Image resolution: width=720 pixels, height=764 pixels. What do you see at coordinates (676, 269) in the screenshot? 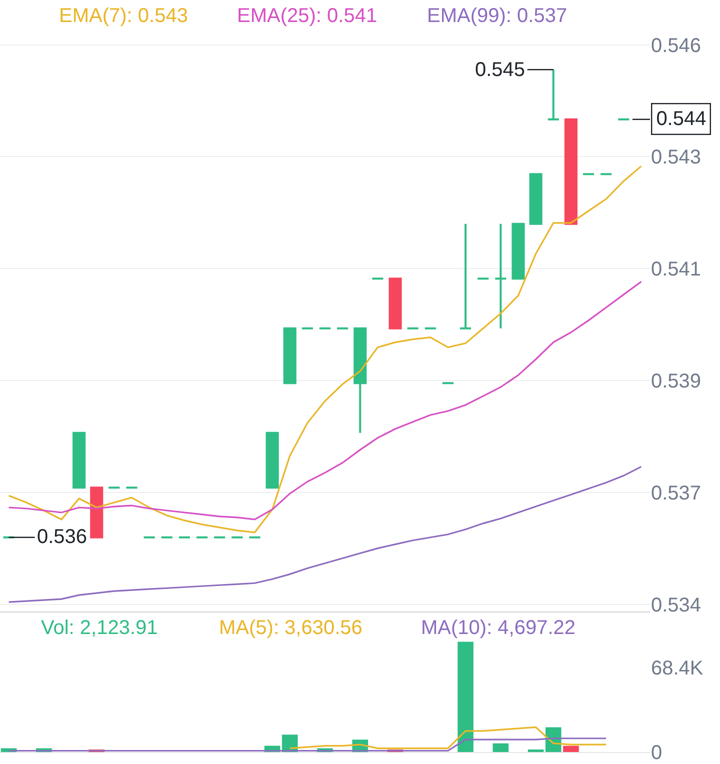
I see `y-tick-label: 0.541` at bounding box center [676, 269].